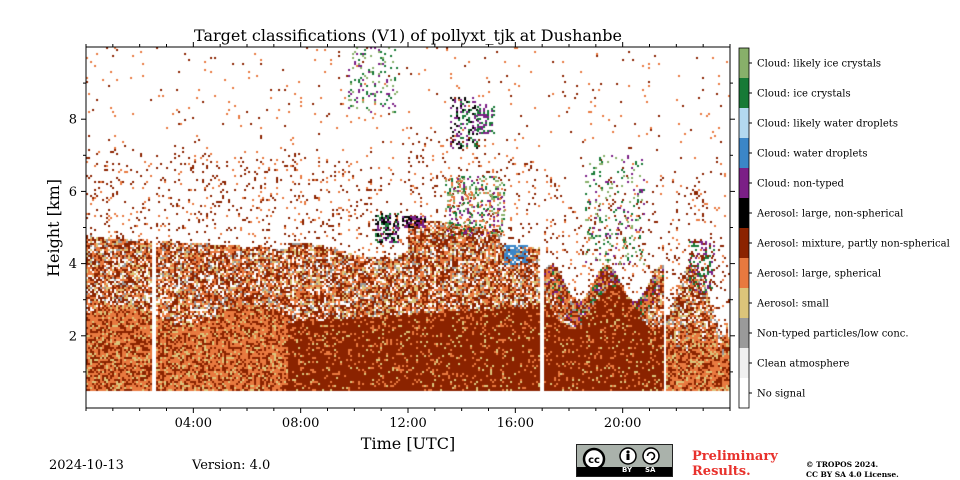 The image size is (960, 480). Describe the element at coordinates (193, 423) in the screenshot. I see `x-tick-label: 04:00` at that location.